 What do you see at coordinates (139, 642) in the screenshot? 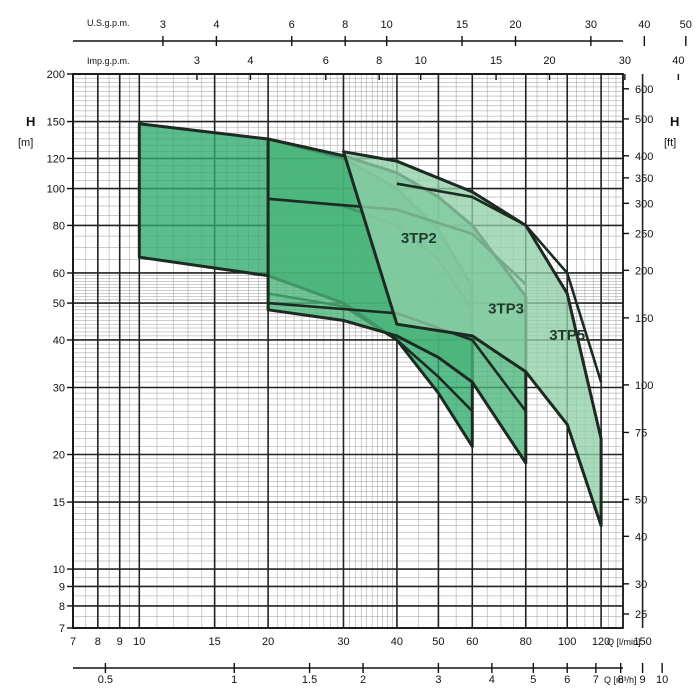
I see `q-lmin-tick-label: 10` at bounding box center [139, 642].